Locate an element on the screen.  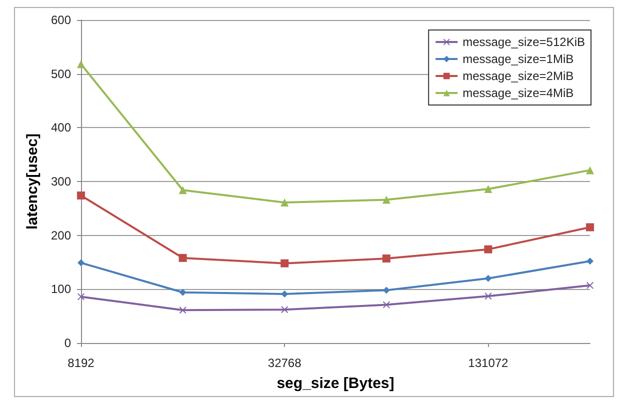
legend-label: message_size=512KiB is located at coordinates (524, 42).